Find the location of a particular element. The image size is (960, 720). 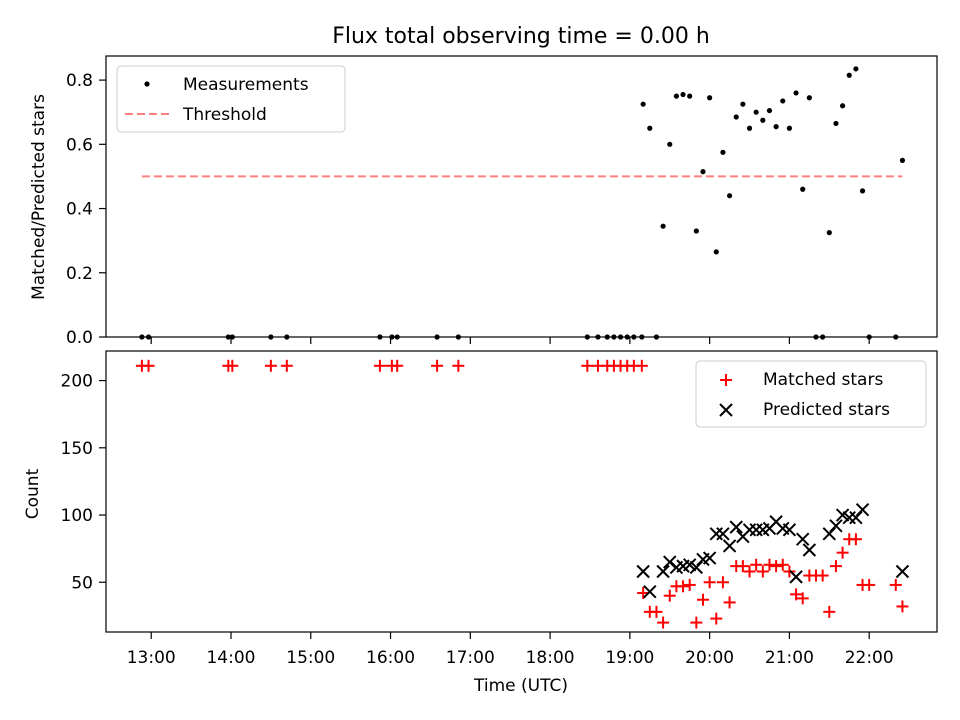

top-legend-box is located at coordinates (231, 99).